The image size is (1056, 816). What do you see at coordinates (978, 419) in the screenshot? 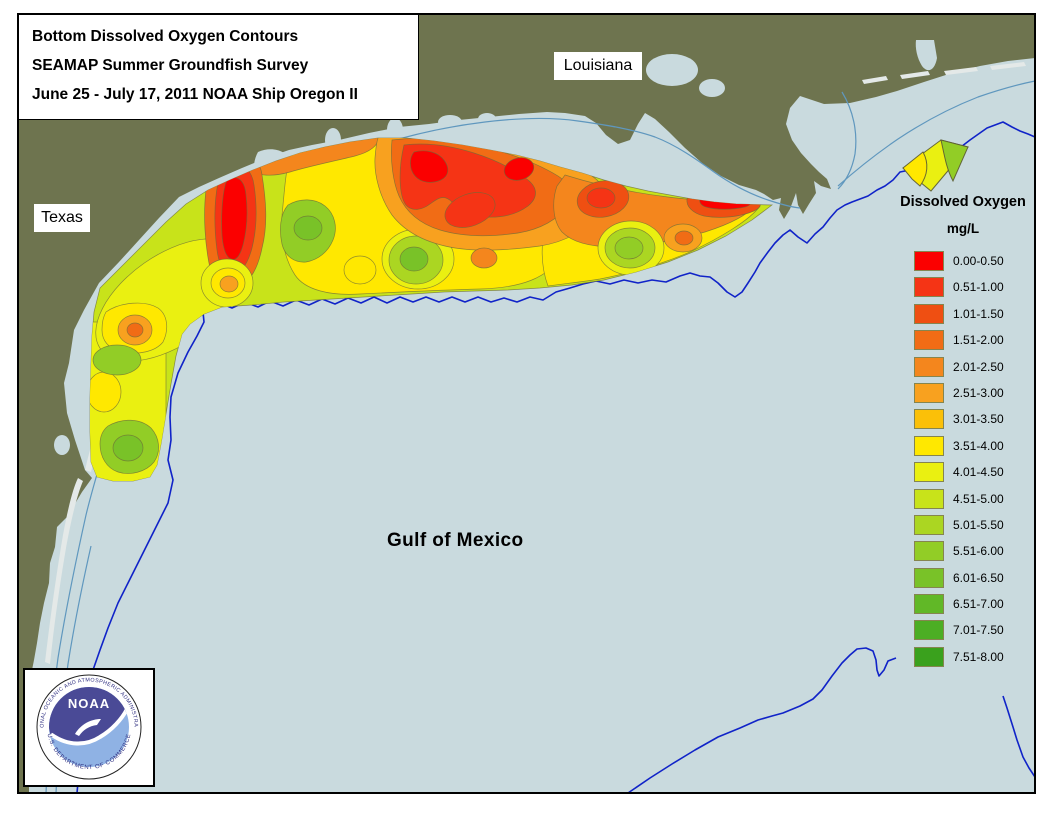
I see `legend-range-label: 3.01-3.50` at bounding box center [978, 419].